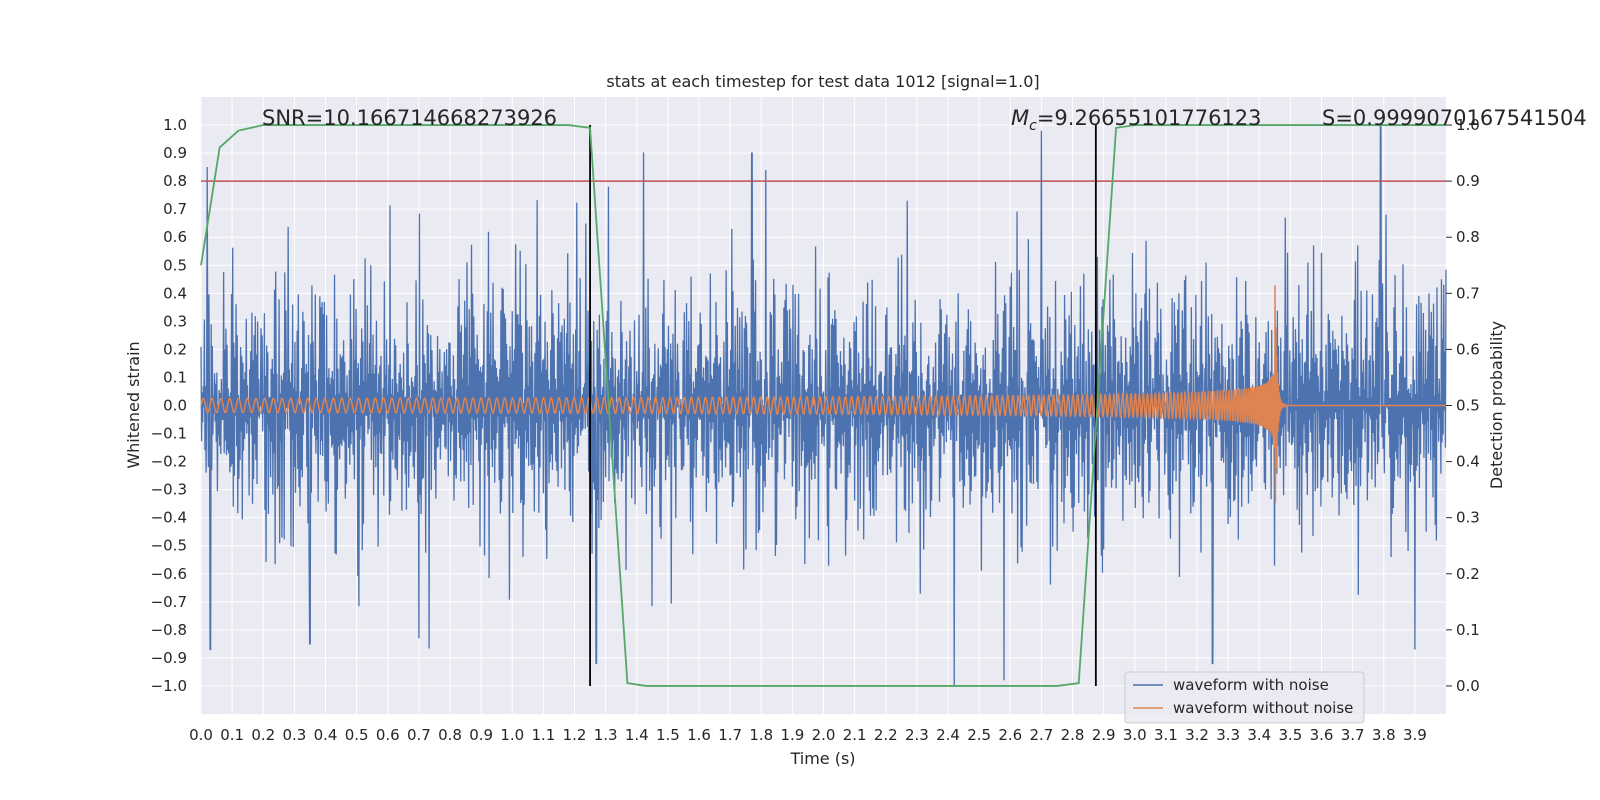  I want to click on y-tick-label: −0.4, so click(169, 518).